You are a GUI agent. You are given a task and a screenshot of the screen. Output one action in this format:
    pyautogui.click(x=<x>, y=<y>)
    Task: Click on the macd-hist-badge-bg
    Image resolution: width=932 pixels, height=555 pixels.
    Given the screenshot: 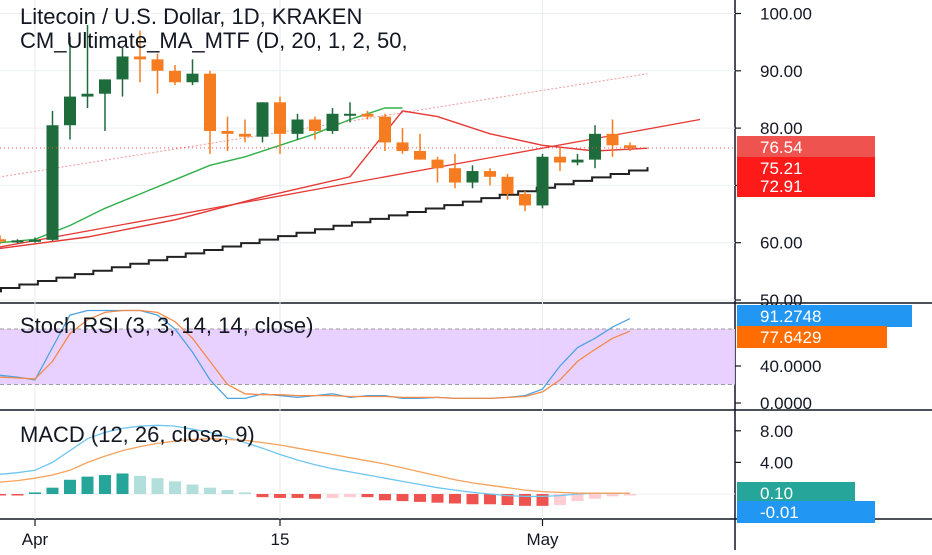 What is the action you would take?
    pyautogui.click(x=796, y=493)
    